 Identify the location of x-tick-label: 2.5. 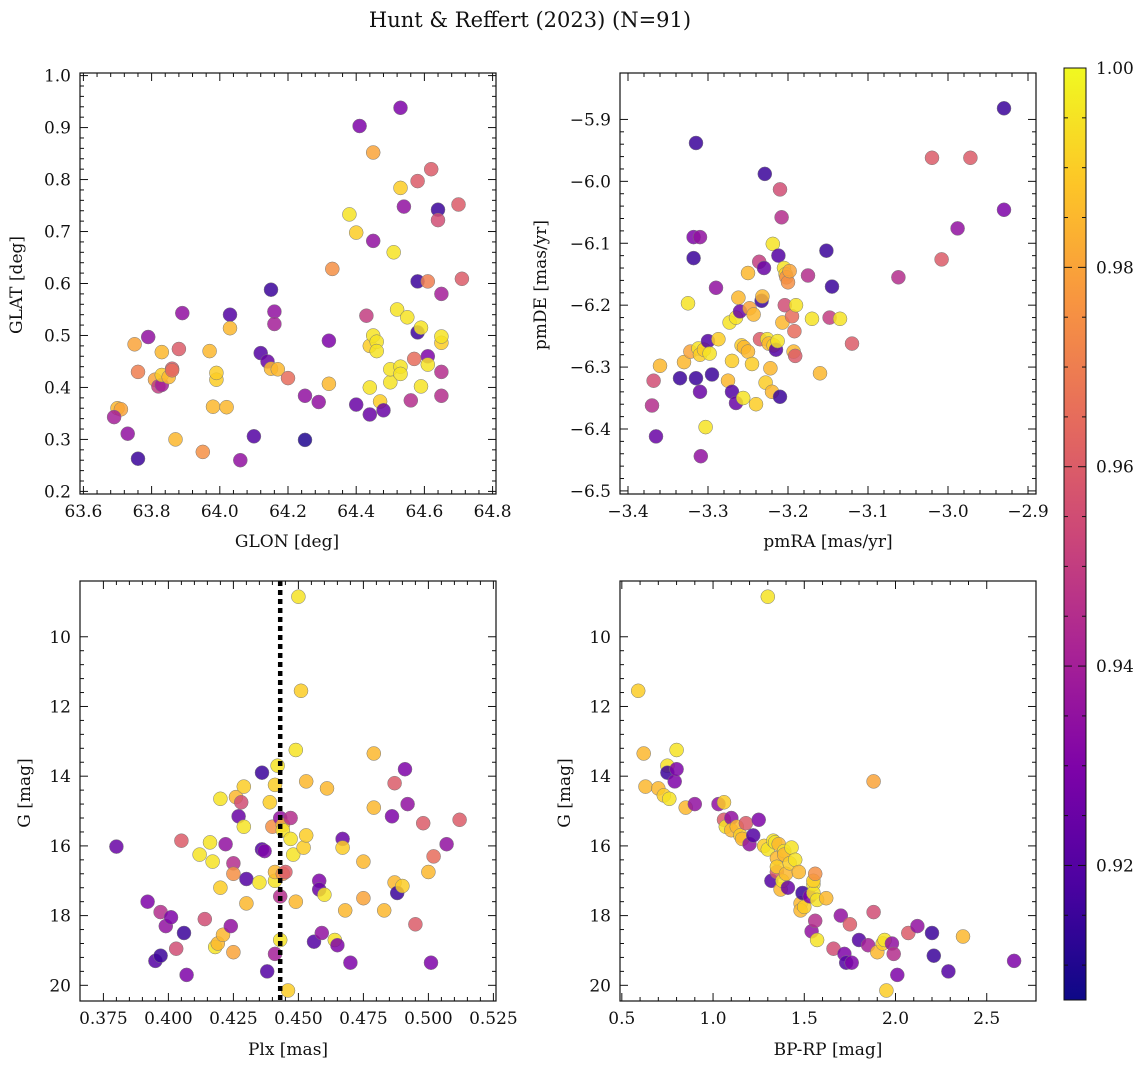
(986, 1019).